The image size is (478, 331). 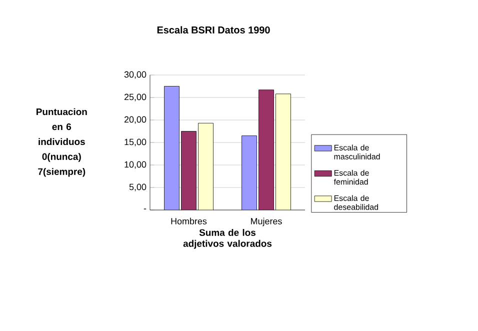 I want to click on y-axis-title: Puntuacion en 6 individuos 0(nunca) 7(siempre), so click(x=61, y=142).